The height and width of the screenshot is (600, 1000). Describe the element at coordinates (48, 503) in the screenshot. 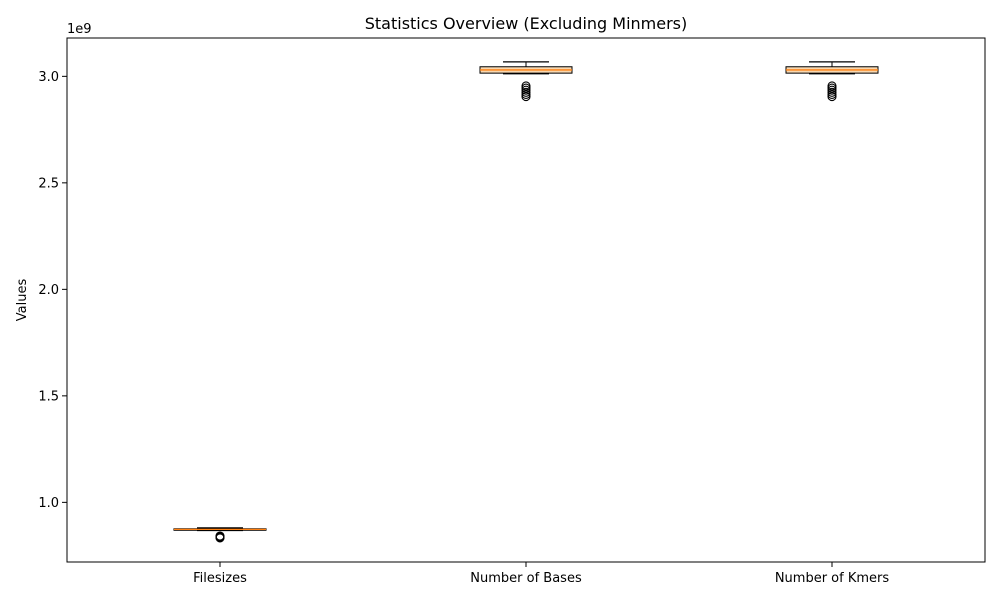

I see `y-tick-label: 1.0` at that location.